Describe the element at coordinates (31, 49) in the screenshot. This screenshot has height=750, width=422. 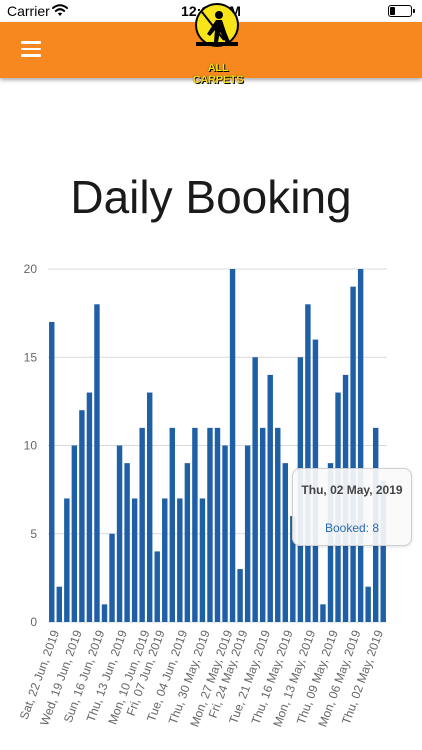
I see `hamburger-menu-icon` at that location.